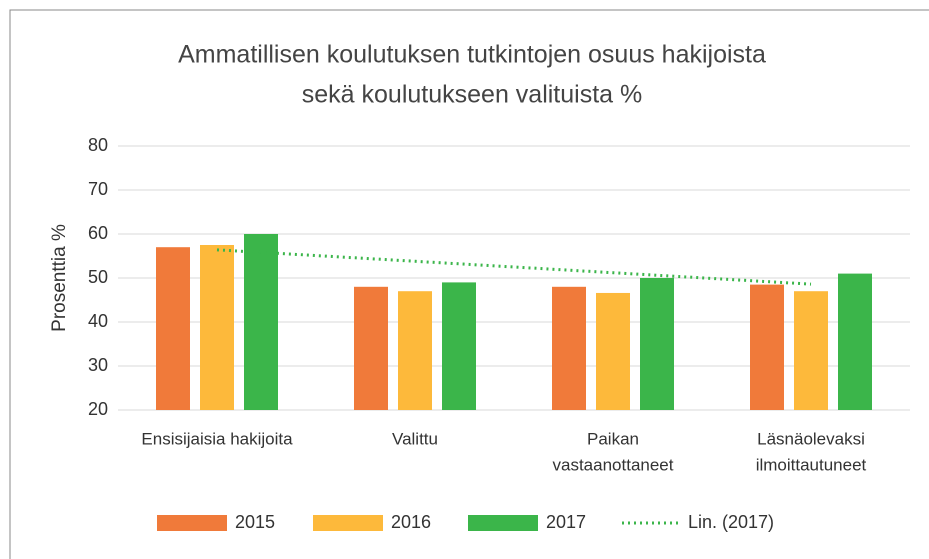  I want to click on y-tick-label: 80, so click(98, 145).